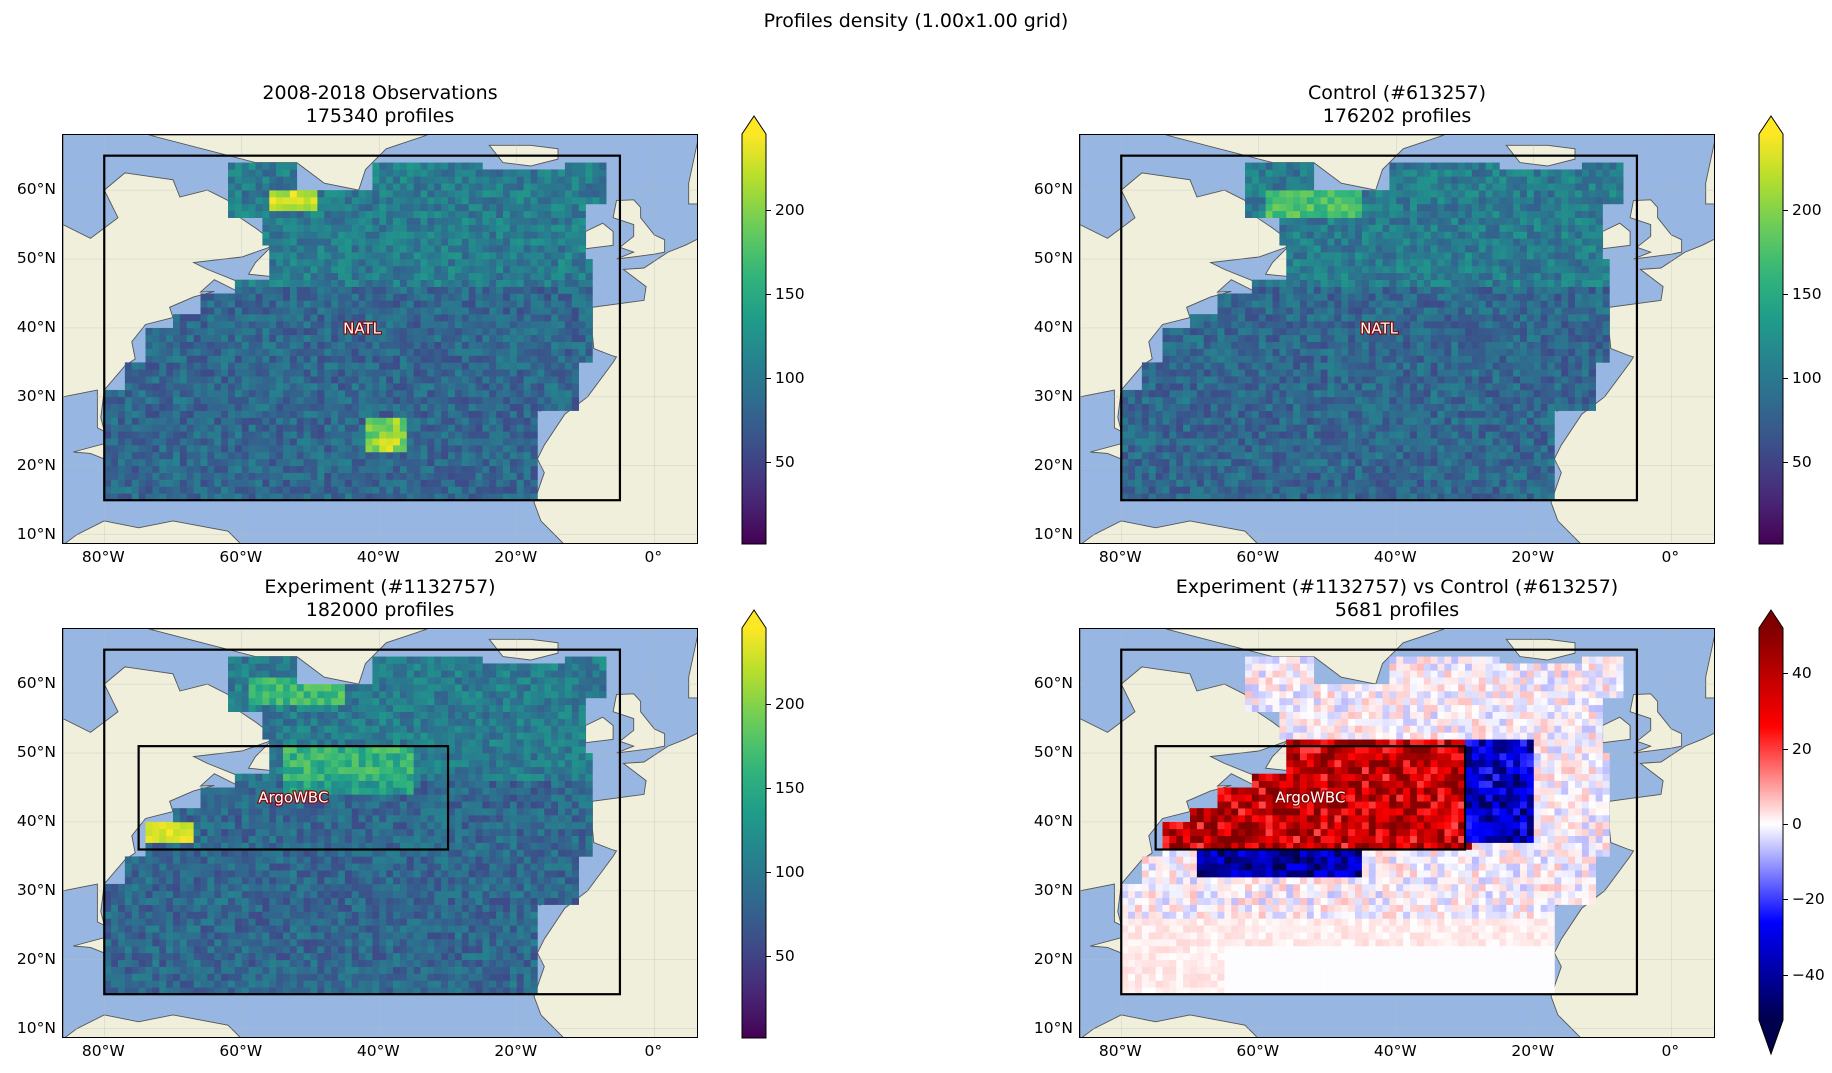 The height and width of the screenshot is (1073, 1832). What do you see at coordinates (1771, 330) in the screenshot?
I see `panel-2-colorbar` at bounding box center [1771, 330].